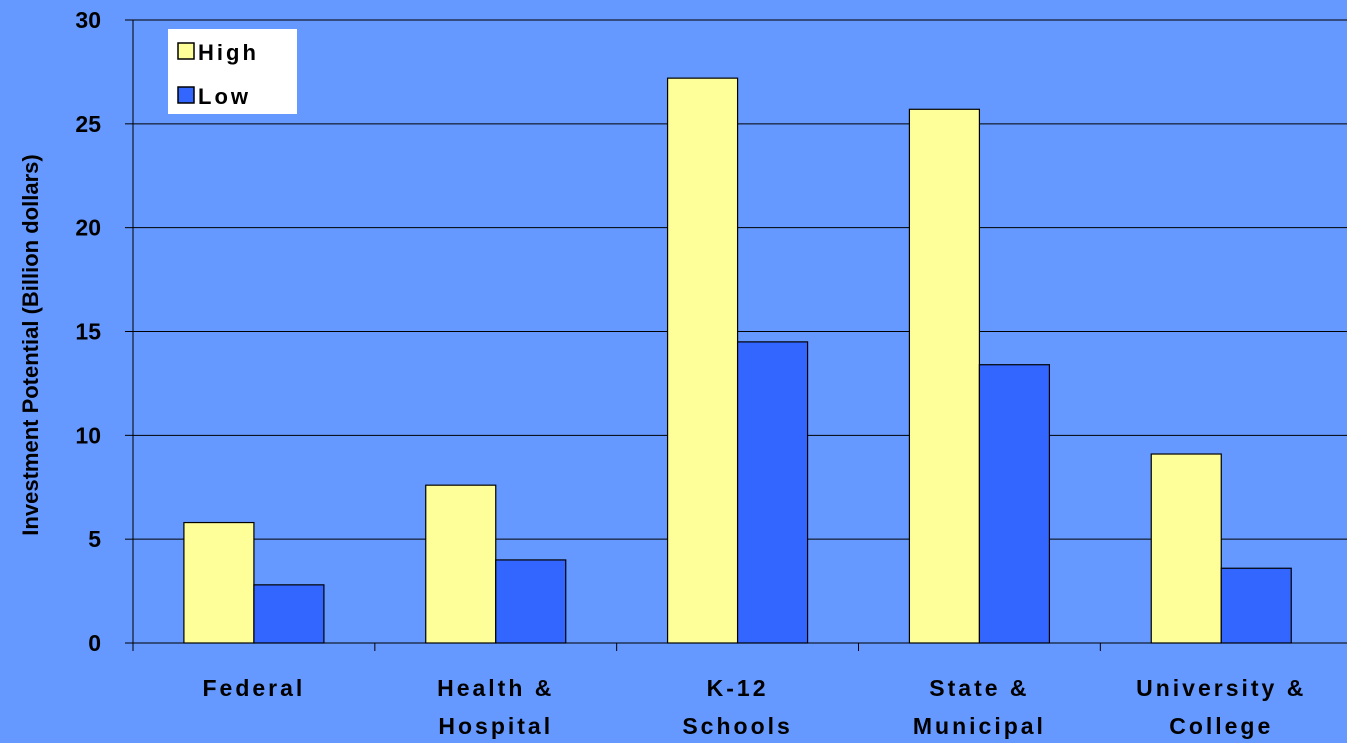  I want to click on x-category-label: Health &, so click(495, 688).